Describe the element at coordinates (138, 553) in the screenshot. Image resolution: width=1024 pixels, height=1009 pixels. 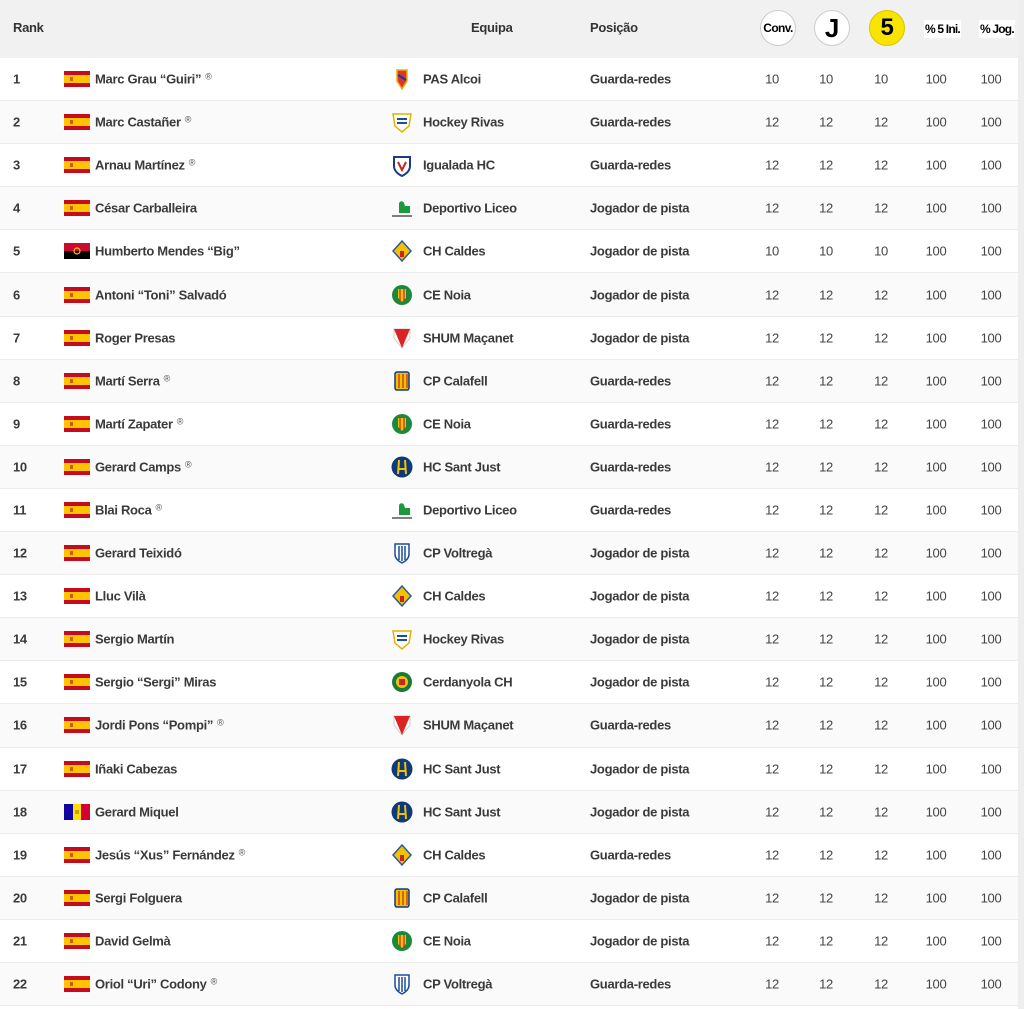
I see `player-name: Gerard Teixidó` at that location.